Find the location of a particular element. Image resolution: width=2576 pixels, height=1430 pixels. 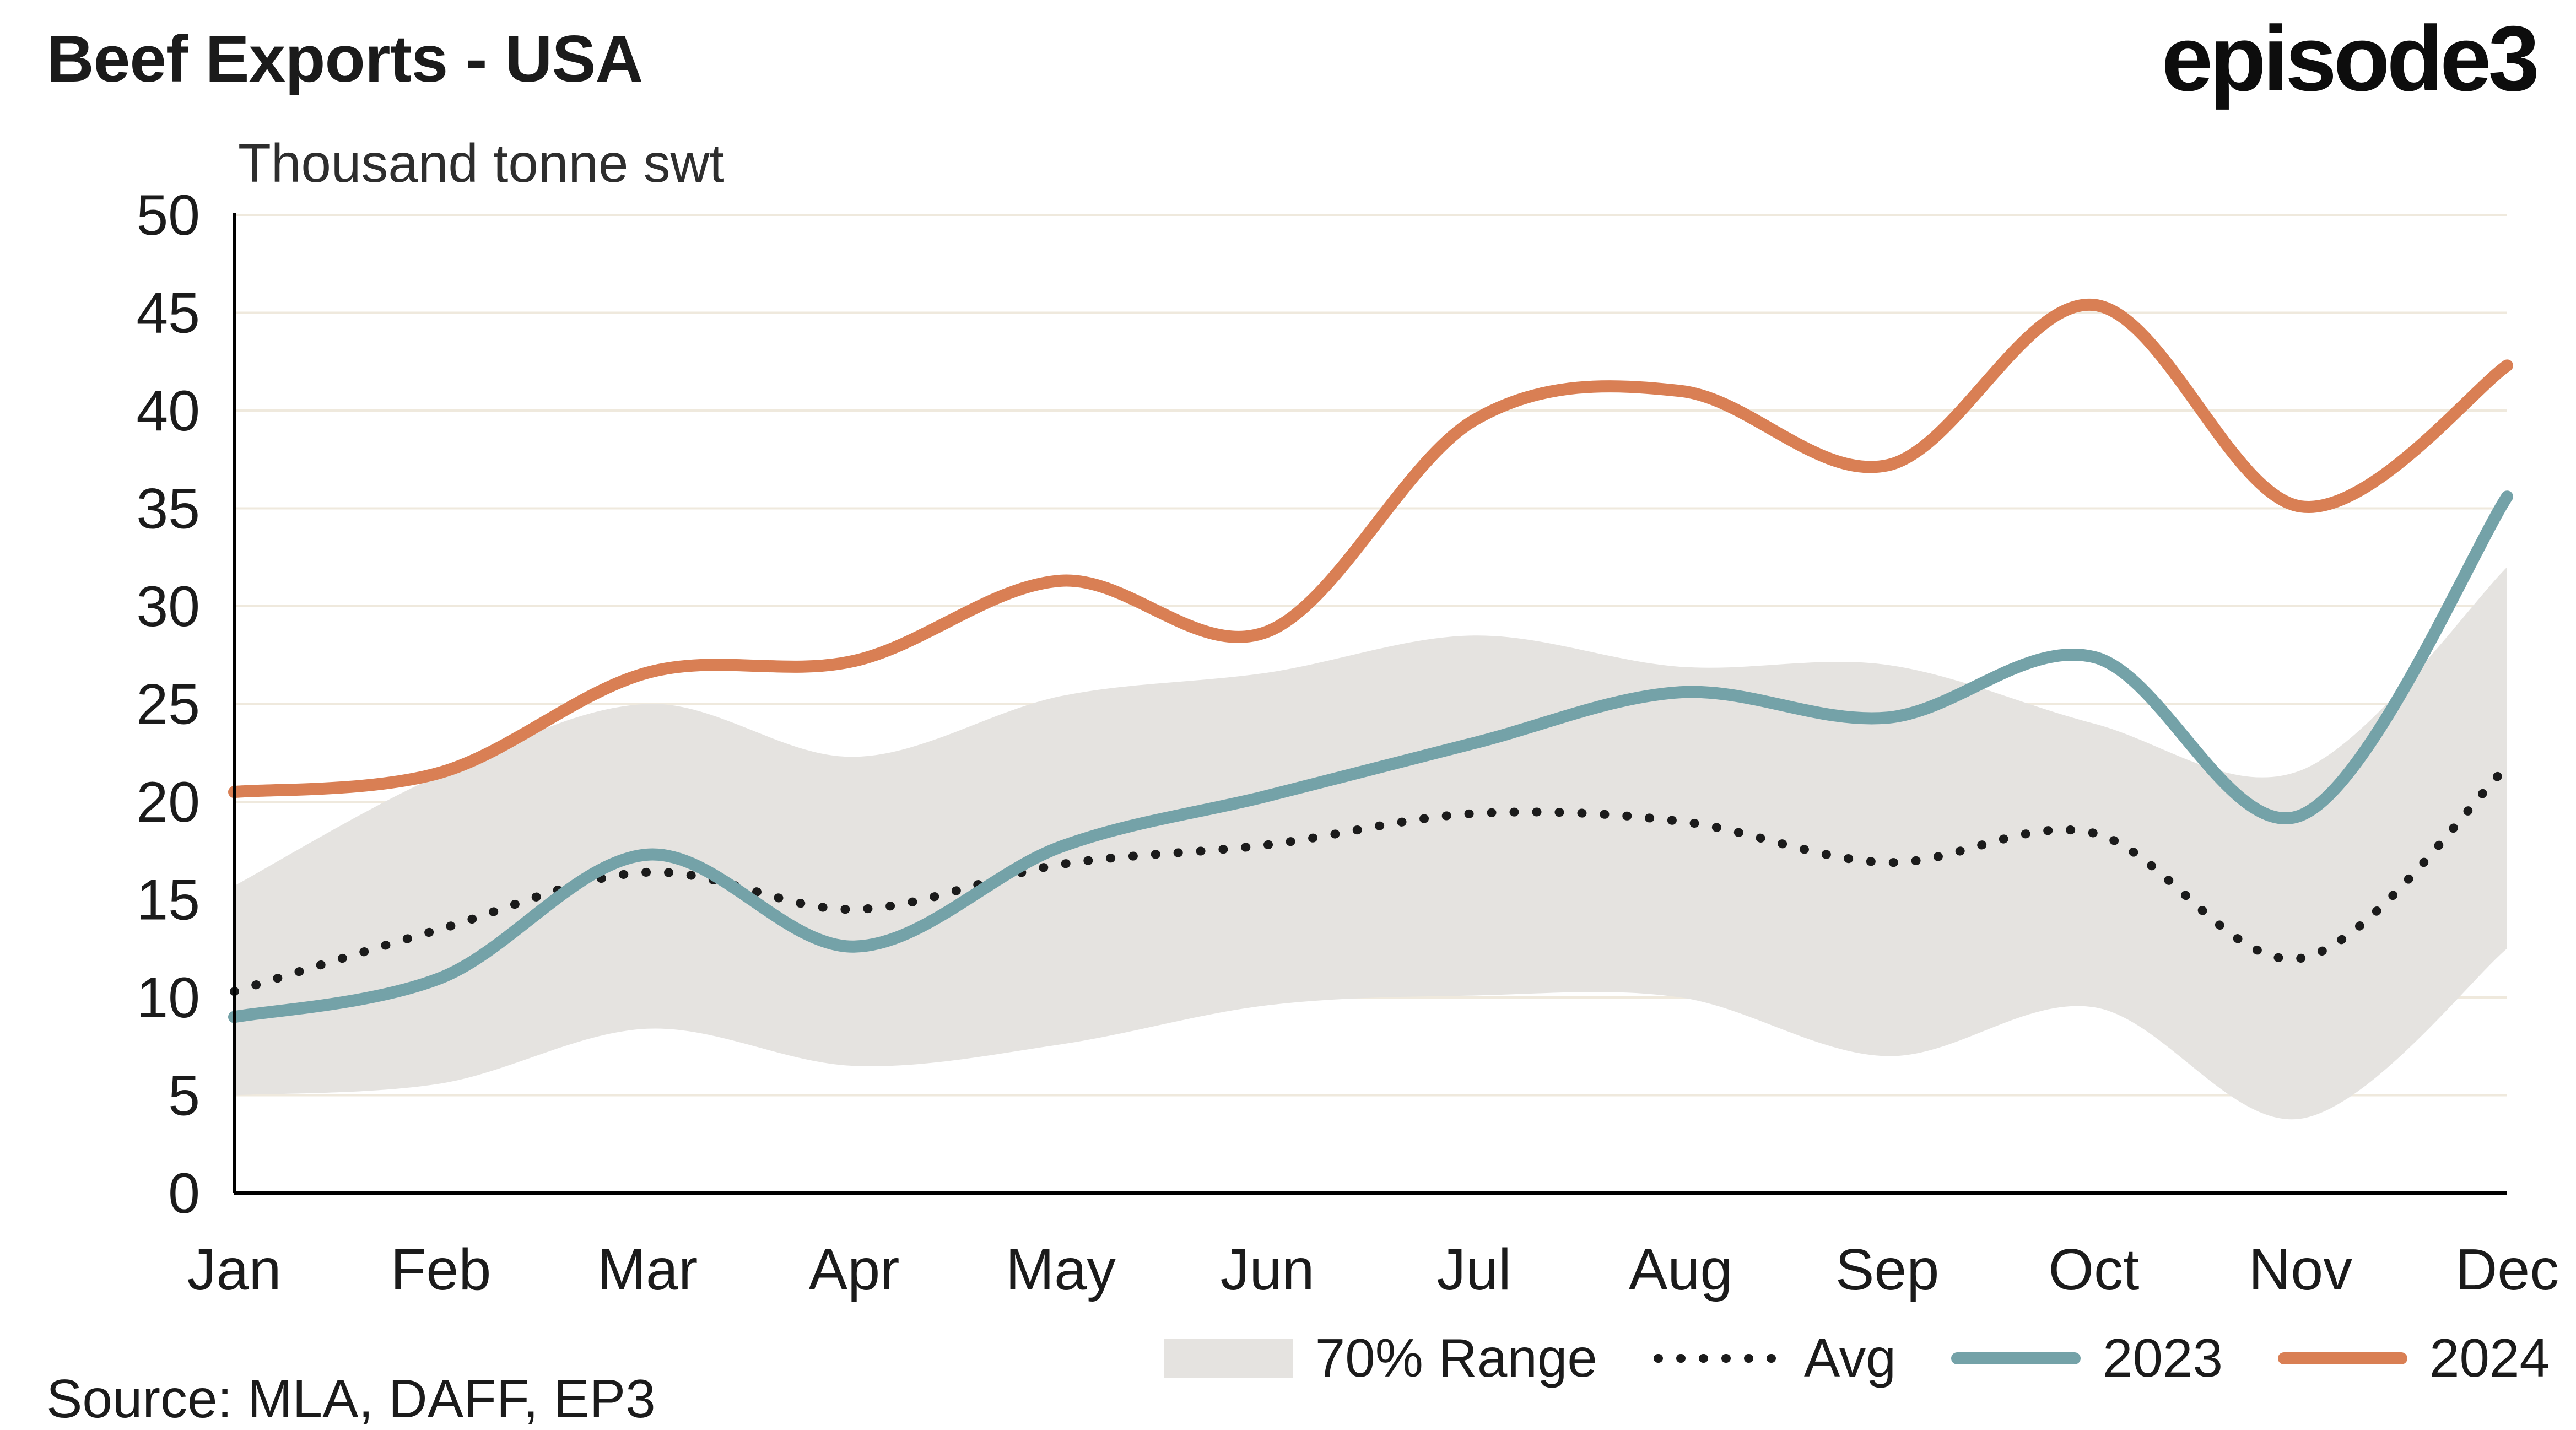

x-tick-label-oct: Oct is located at coordinates (2094, 1269).